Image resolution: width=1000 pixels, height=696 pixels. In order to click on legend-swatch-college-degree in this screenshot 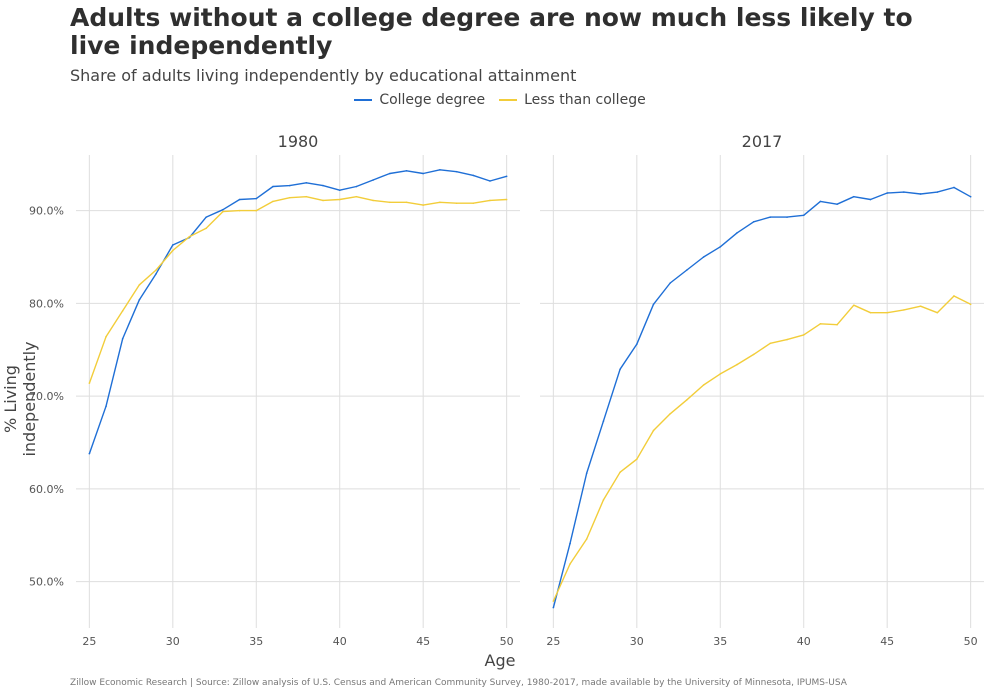, I will do `click(363, 100)`.